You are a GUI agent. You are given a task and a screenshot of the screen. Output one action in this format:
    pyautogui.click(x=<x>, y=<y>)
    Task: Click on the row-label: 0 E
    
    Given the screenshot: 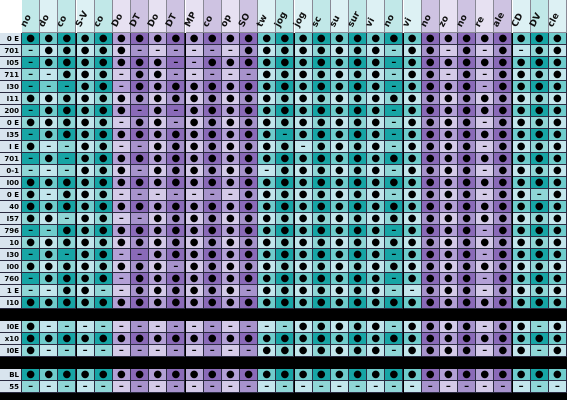 What is the action you would take?
    pyautogui.click(x=11, y=39)
    